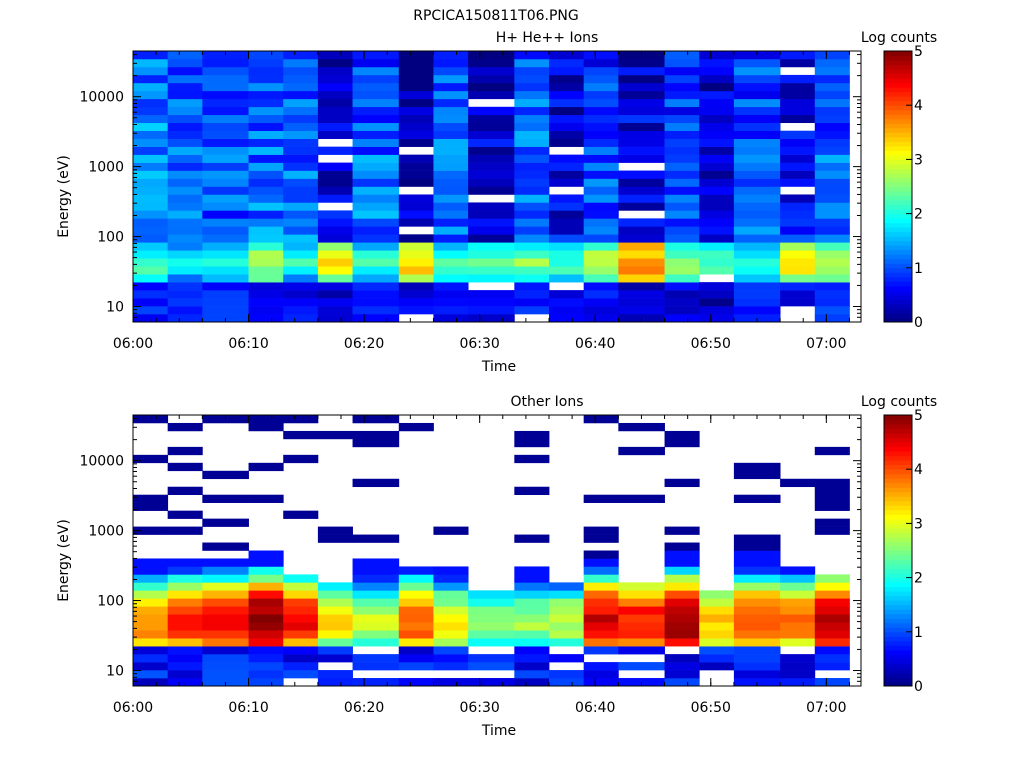  I want to click on colorbar-tick-label: 5, so click(918, 416).